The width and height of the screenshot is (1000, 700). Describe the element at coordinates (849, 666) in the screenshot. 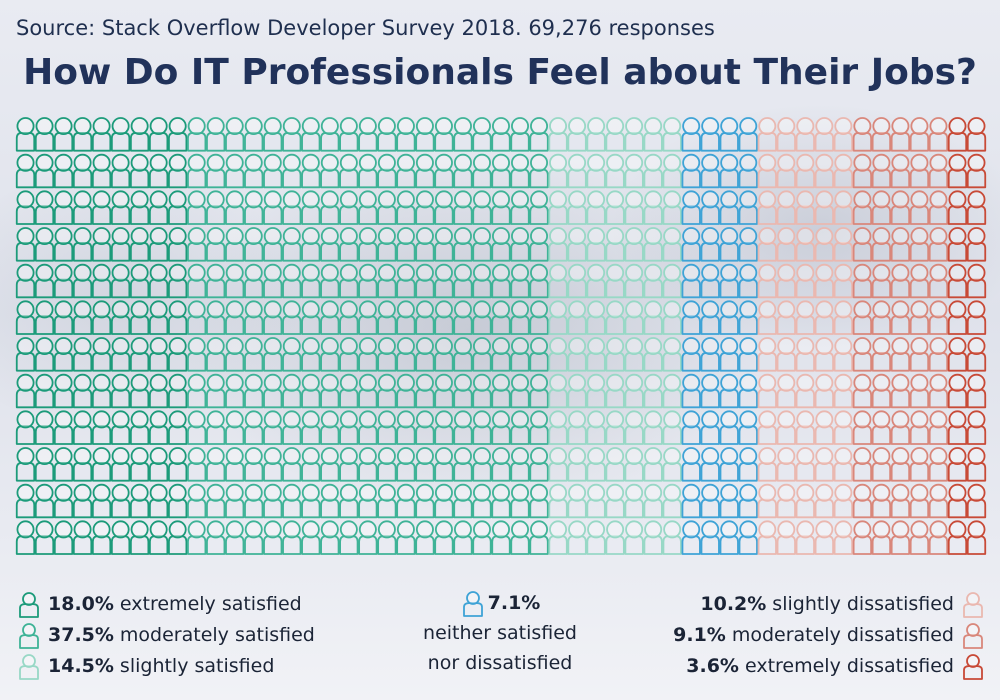

I see `legend-label: extremely dissatisfied` at that location.